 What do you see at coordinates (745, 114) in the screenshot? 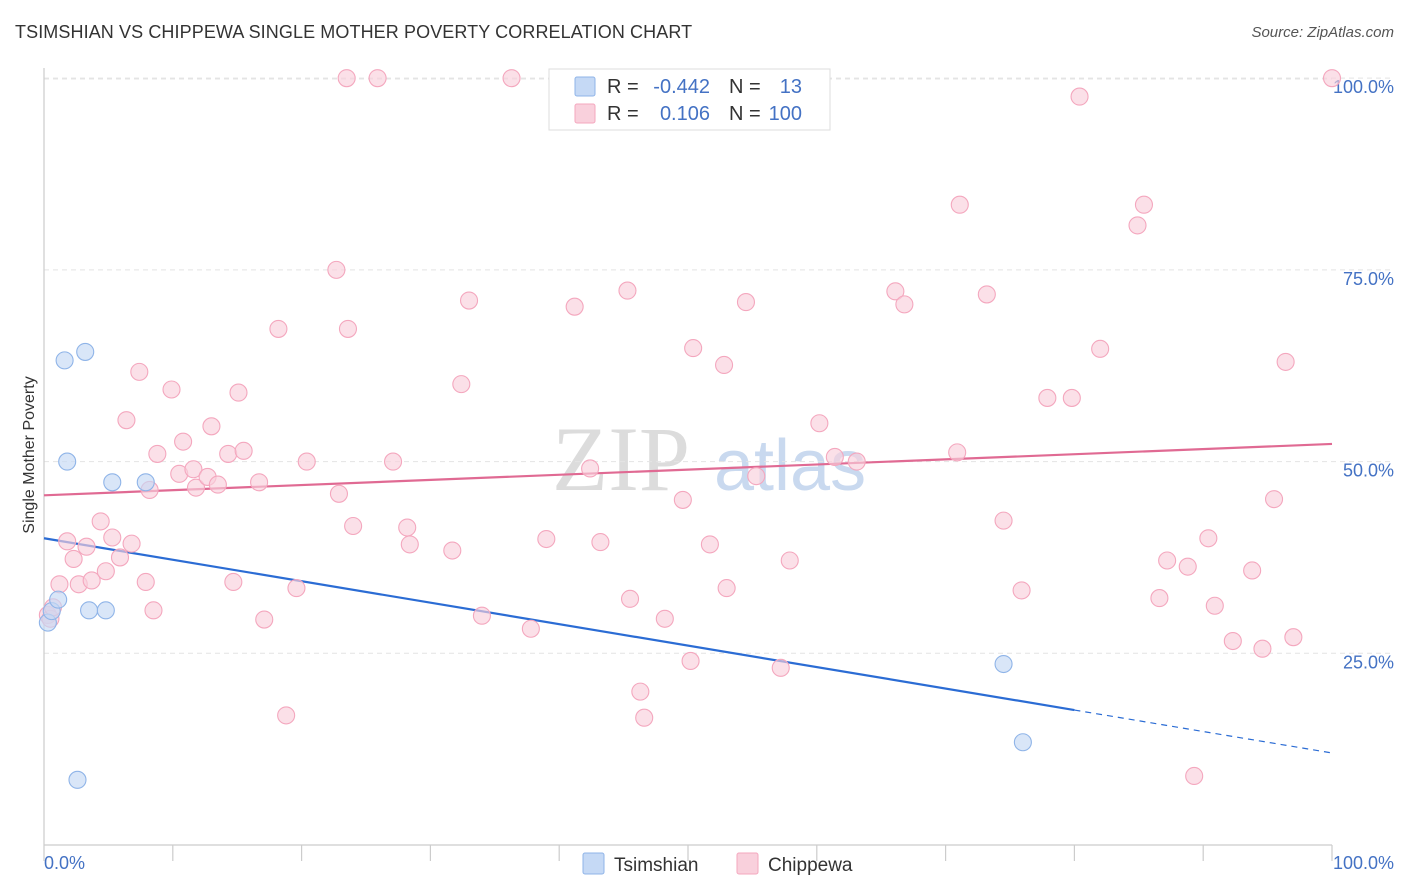
I see `legend-n-label-chippewa: N =` at bounding box center [745, 114].